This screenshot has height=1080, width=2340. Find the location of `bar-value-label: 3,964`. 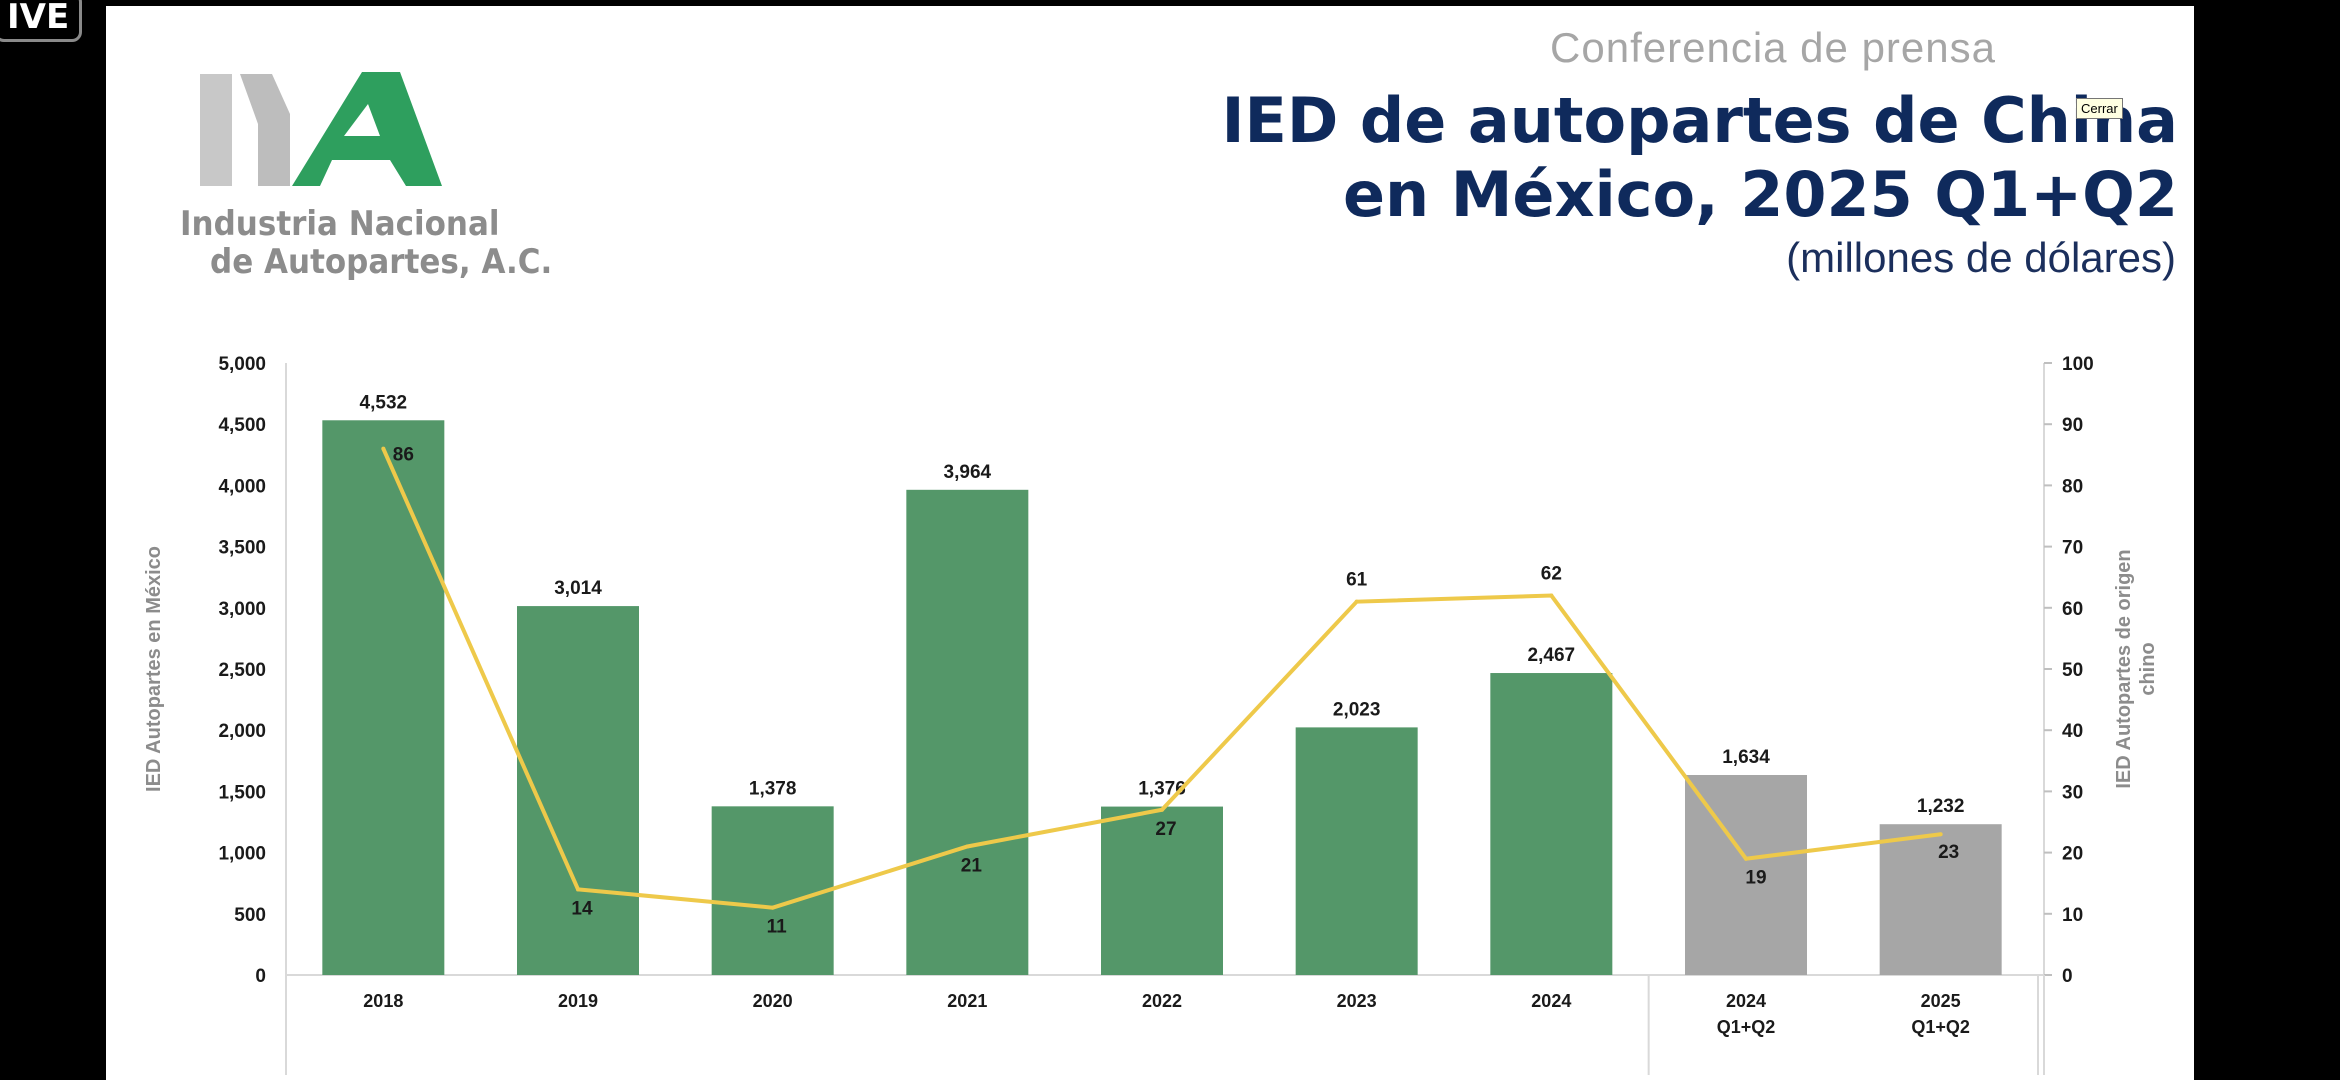

bar-value-label: 3,964 is located at coordinates (968, 472).